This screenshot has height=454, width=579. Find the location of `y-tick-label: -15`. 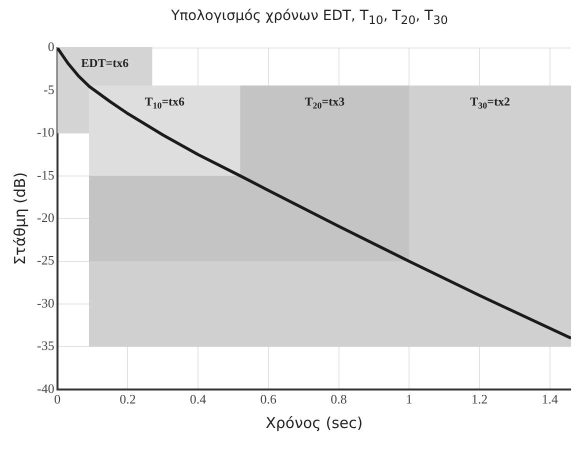

y-tick-label: -15 is located at coordinates (45, 174).